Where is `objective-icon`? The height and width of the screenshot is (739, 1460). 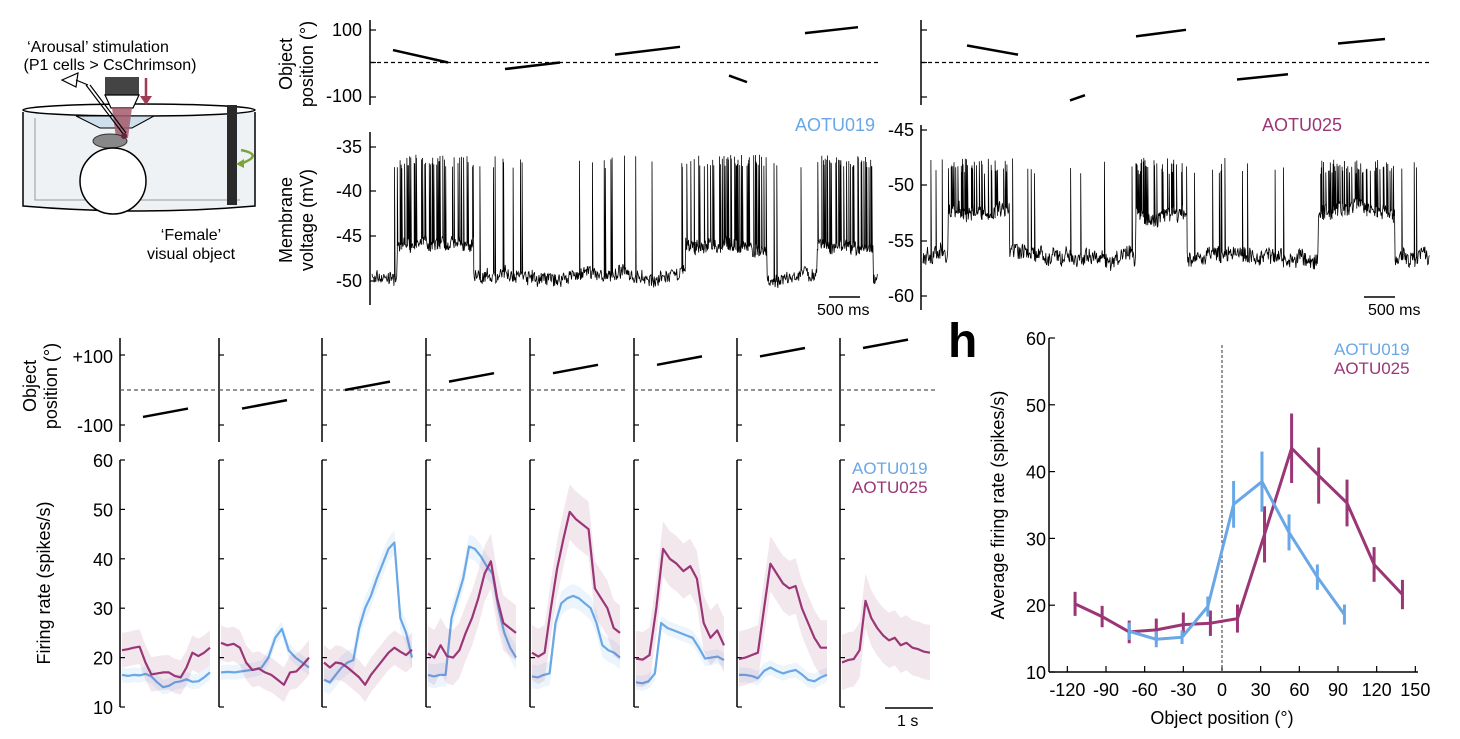 objective-icon is located at coordinates (122, 86).